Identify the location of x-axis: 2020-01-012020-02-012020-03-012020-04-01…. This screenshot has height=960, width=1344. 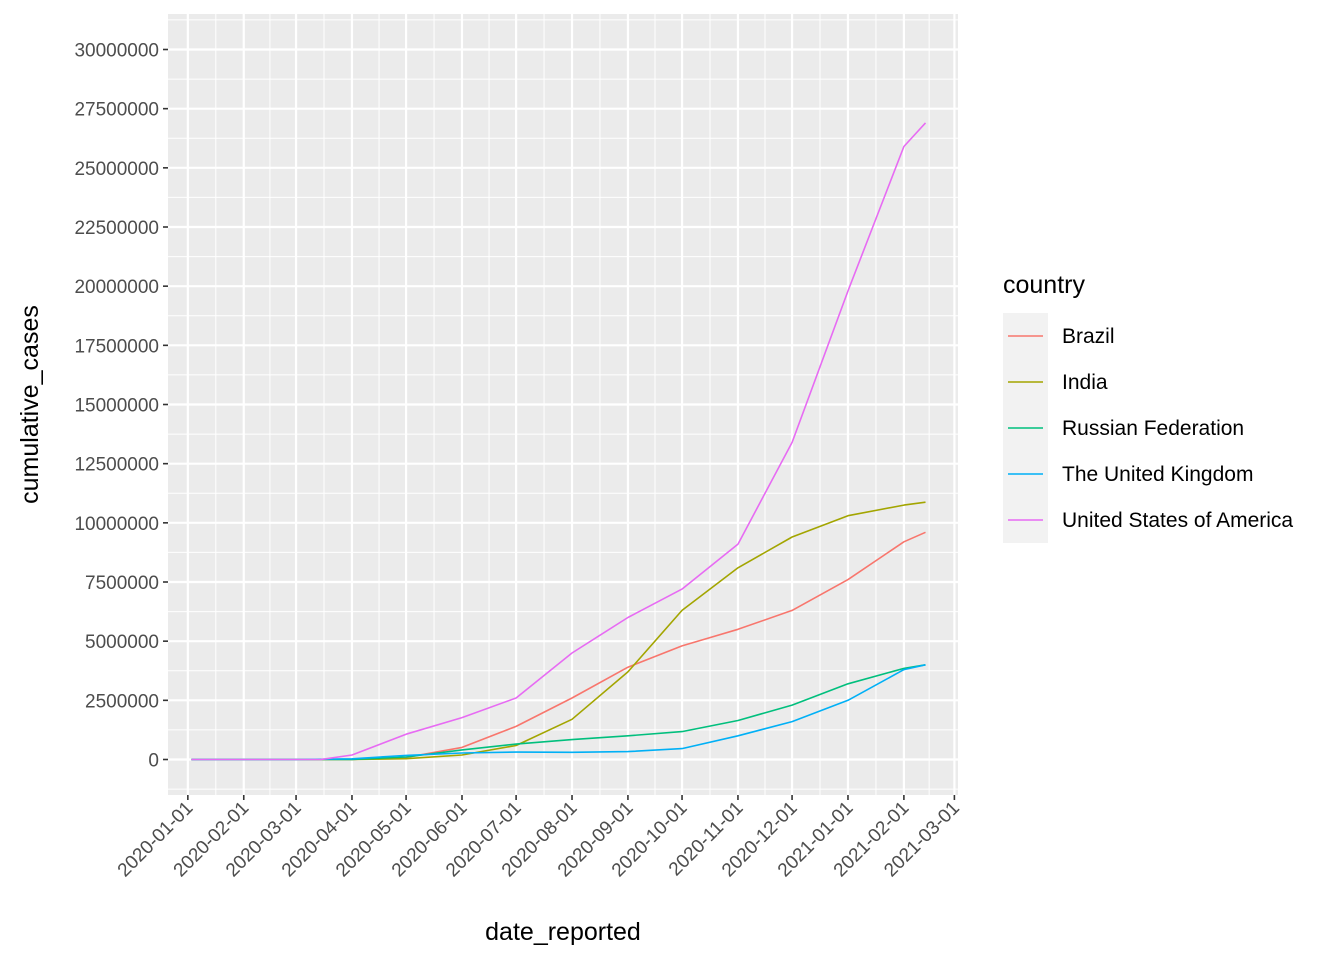
(539, 838).